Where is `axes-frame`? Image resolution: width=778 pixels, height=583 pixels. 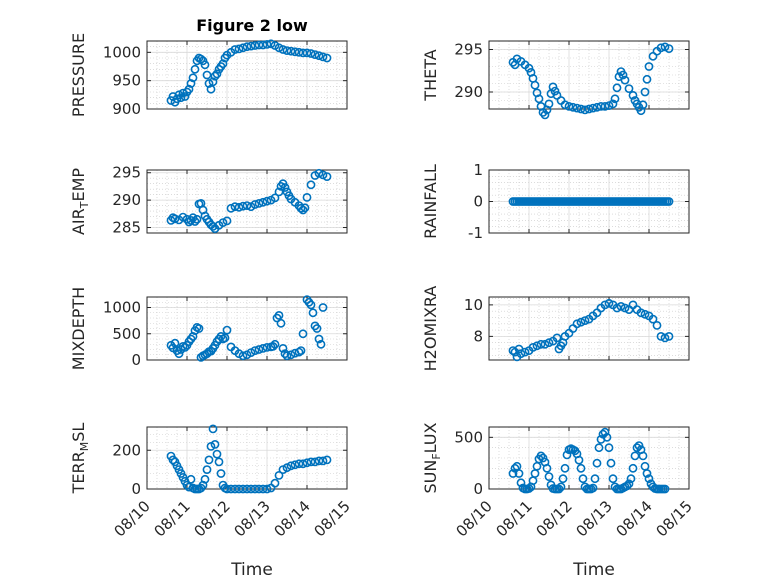
axes-frame is located at coordinates (247, 328).